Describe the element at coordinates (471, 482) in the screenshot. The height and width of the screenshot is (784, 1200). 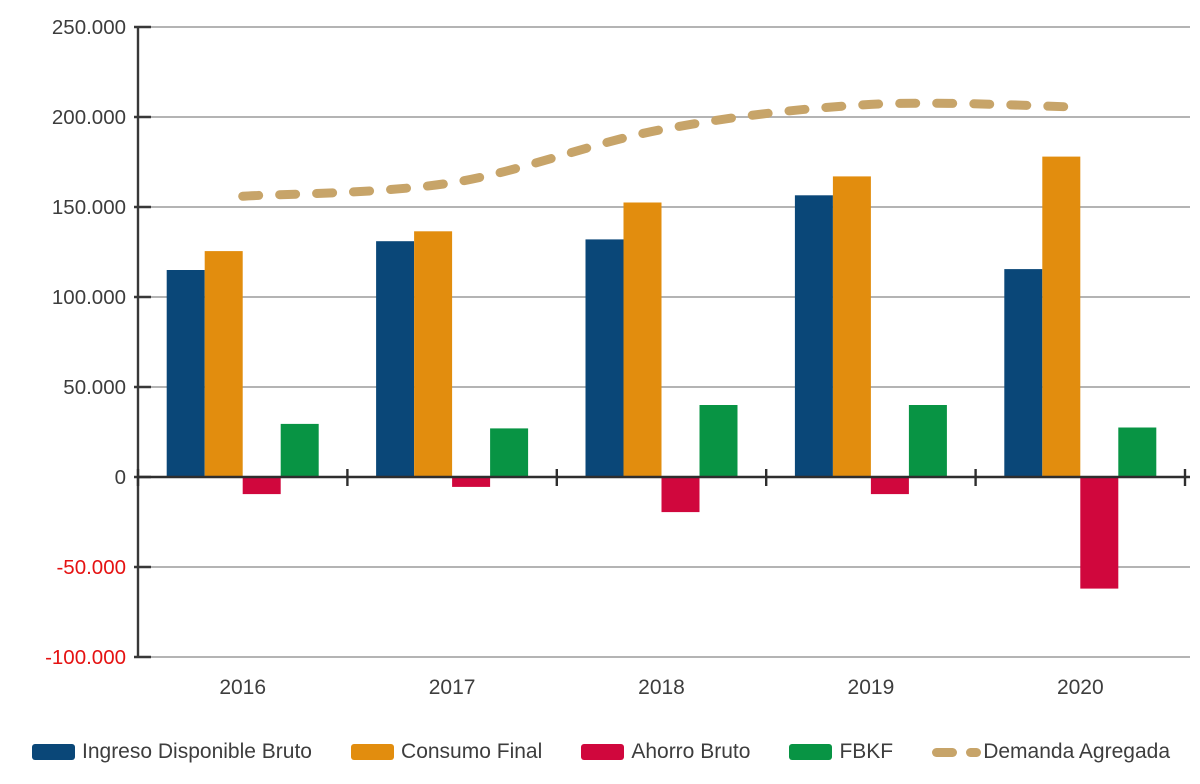
I see `bar-ahorro-bruto-2017` at that location.